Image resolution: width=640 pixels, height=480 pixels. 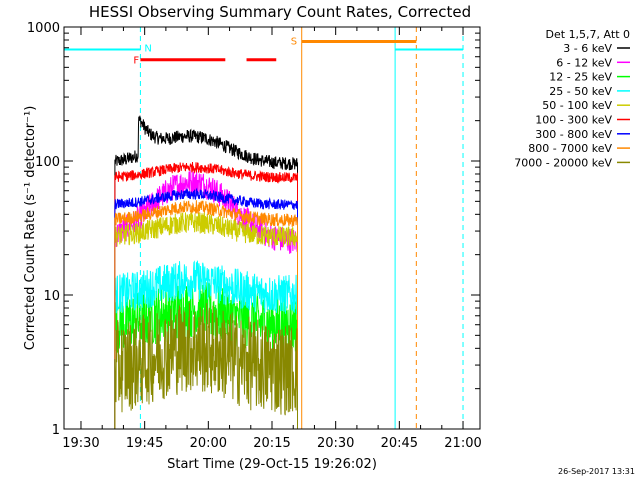 What do you see at coordinates (43, 28) in the screenshot?
I see `y-tick-label: 1000` at bounding box center [43, 28].